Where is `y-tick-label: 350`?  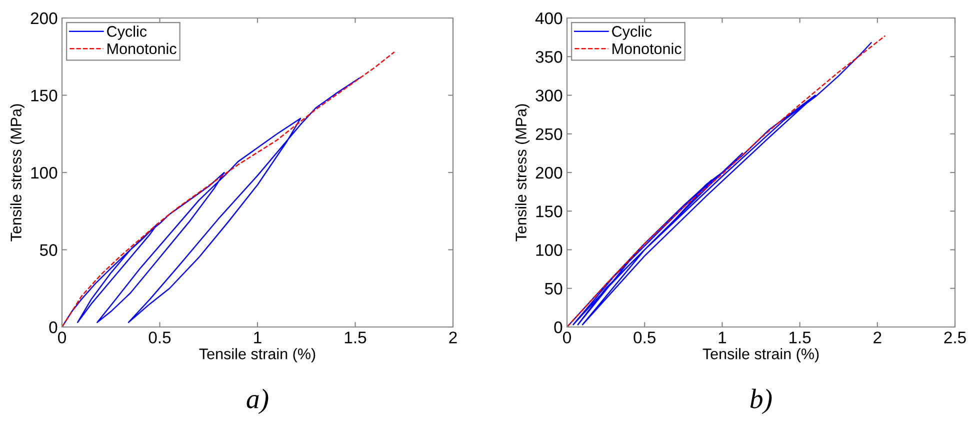 y-tick-label: 350 is located at coordinates (549, 57).